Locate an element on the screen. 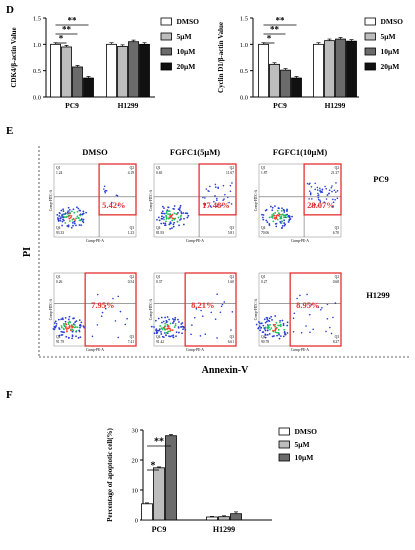  quadrant-value: 93.33 is located at coordinates (60, 233).